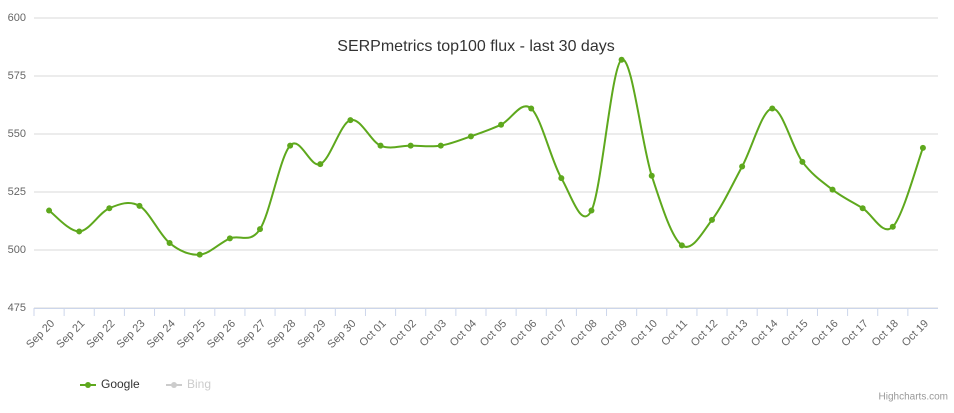 The height and width of the screenshot is (413, 954). Describe the element at coordinates (221, 334) in the screenshot. I see `x-tick-label: Sep 26` at that location.